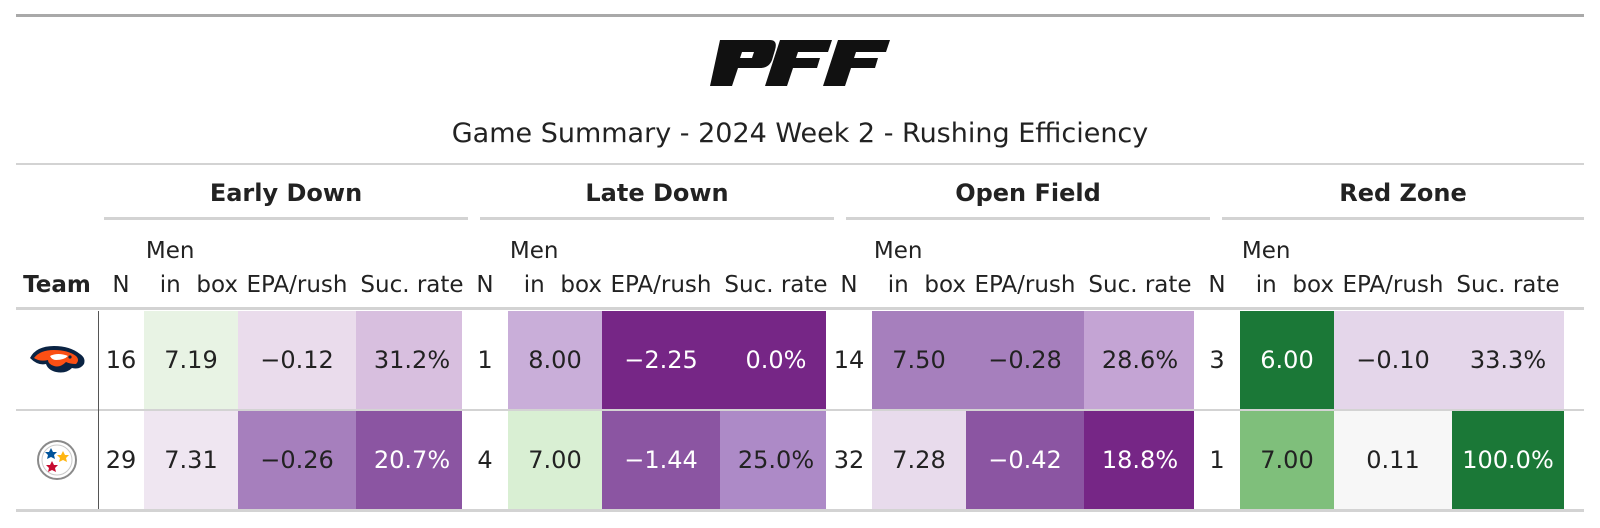  Describe the element at coordinates (485, 360) in the screenshot. I see `cell-n-late-down: 1` at that location.